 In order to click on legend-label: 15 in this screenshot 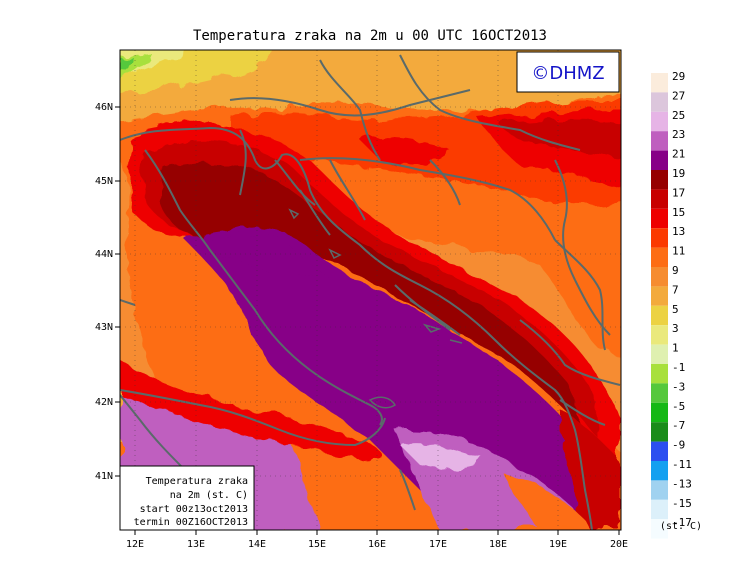, I will do `click(678, 212)`.